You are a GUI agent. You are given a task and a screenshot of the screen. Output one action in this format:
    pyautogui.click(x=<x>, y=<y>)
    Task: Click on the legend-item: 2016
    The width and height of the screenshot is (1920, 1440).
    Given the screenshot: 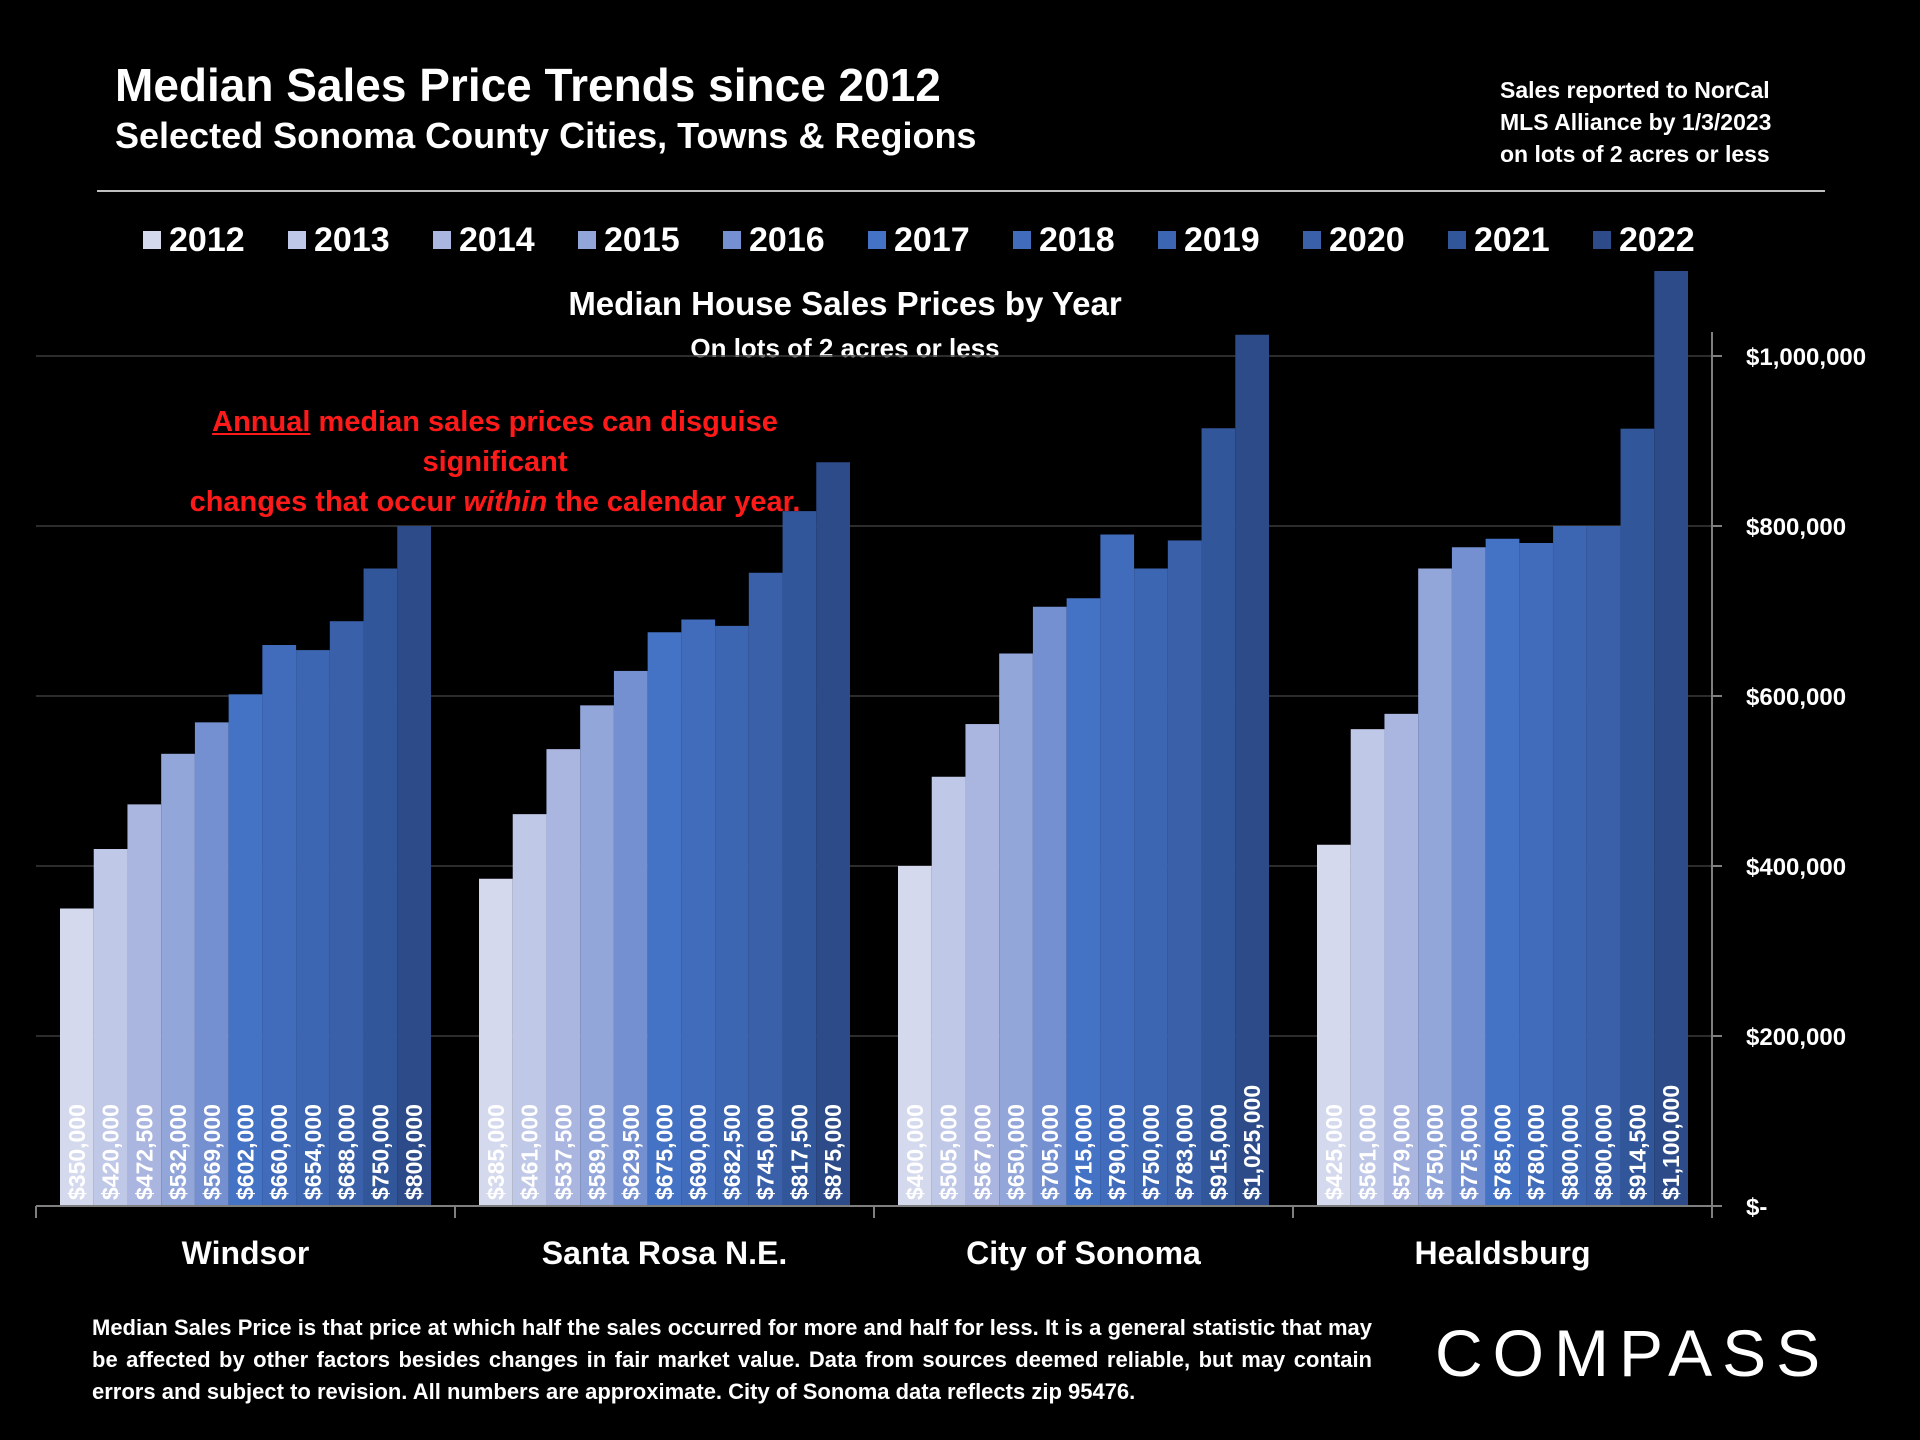 What is the action you would take?
    pyautogui.click(x=774, y=240)
    